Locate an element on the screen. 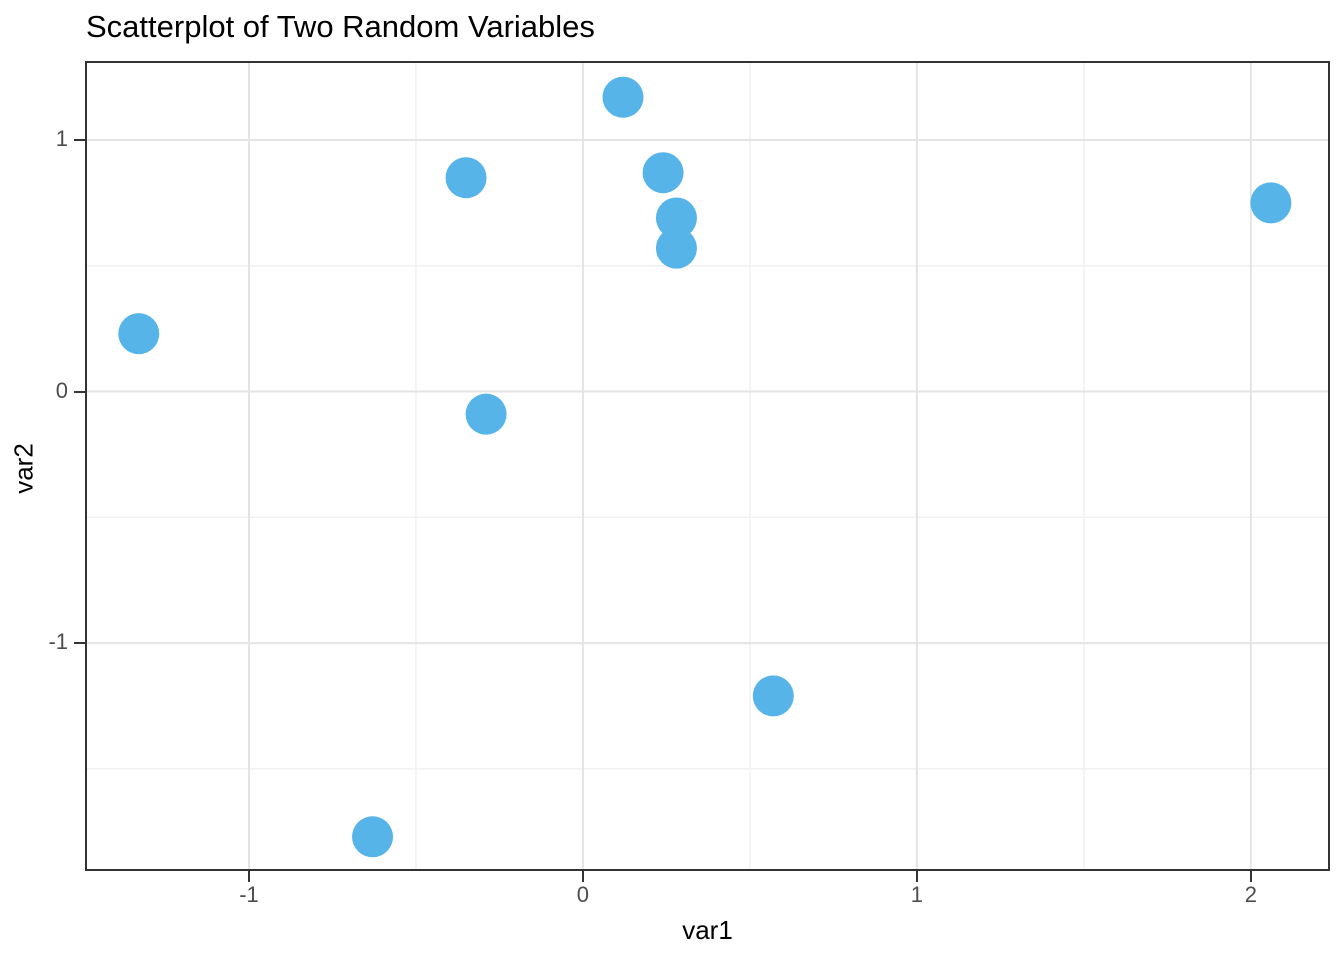  x-tick-label: 0 is located at coordinates (583, 894).